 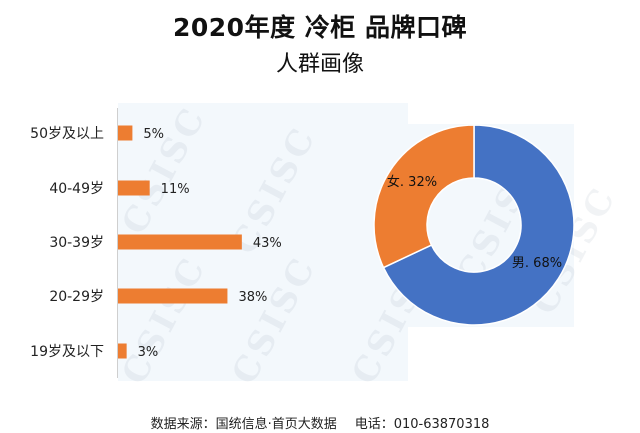 What do you see at coordinates (267, 243) in the screenshot?
I see `bar-value-label: 43%` at bounding box center [267, 243].